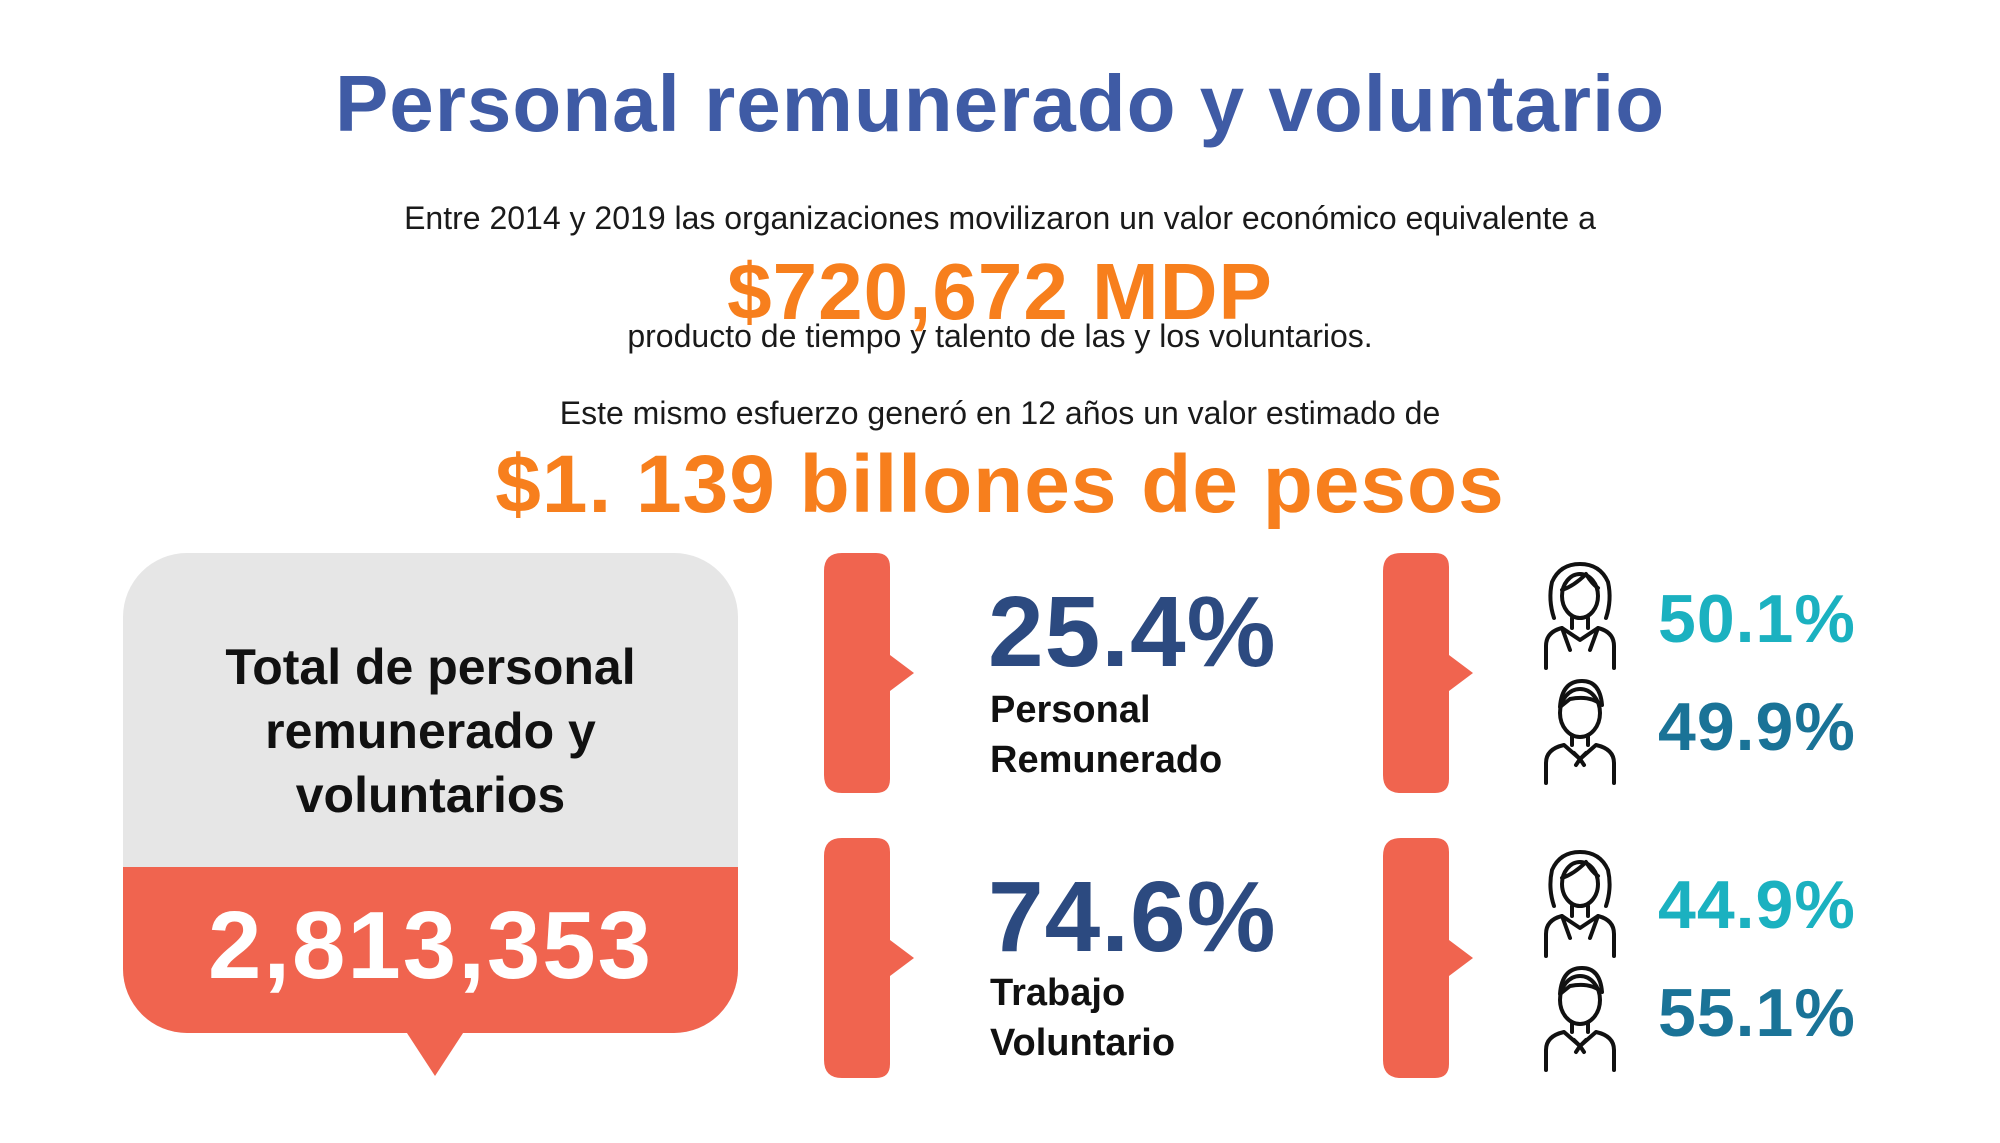 The image size is (2000, 1143). I want to click on remunerado-label: Personal Remunerado, so click(1106, 735).